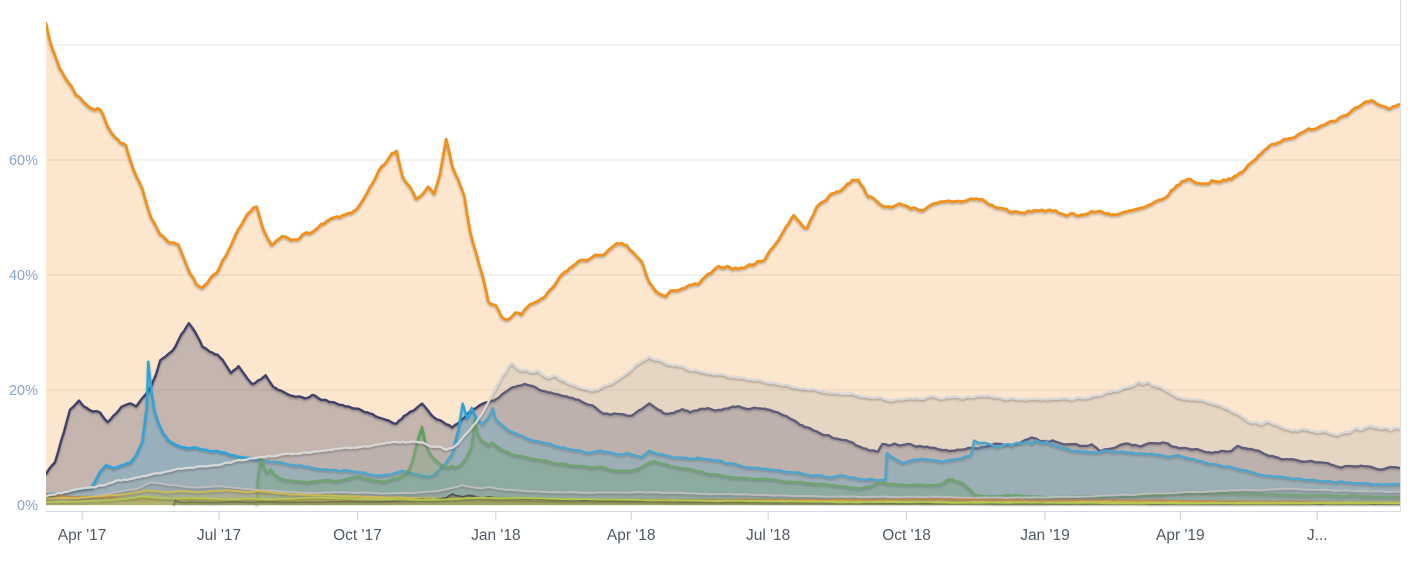 The image size is (1412, 562). Describe the element at coordinates (23, 391) in the screenshot. I see `y-axis-label: 20%` at that location.